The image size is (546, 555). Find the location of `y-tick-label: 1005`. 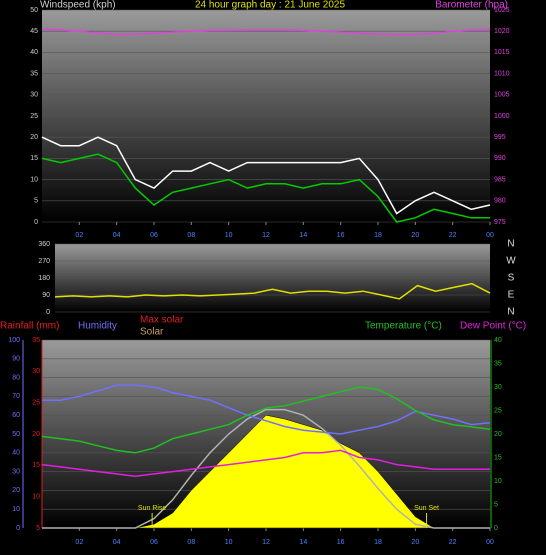

y-tick-label: 1005 is located at coordinates (502, 95).